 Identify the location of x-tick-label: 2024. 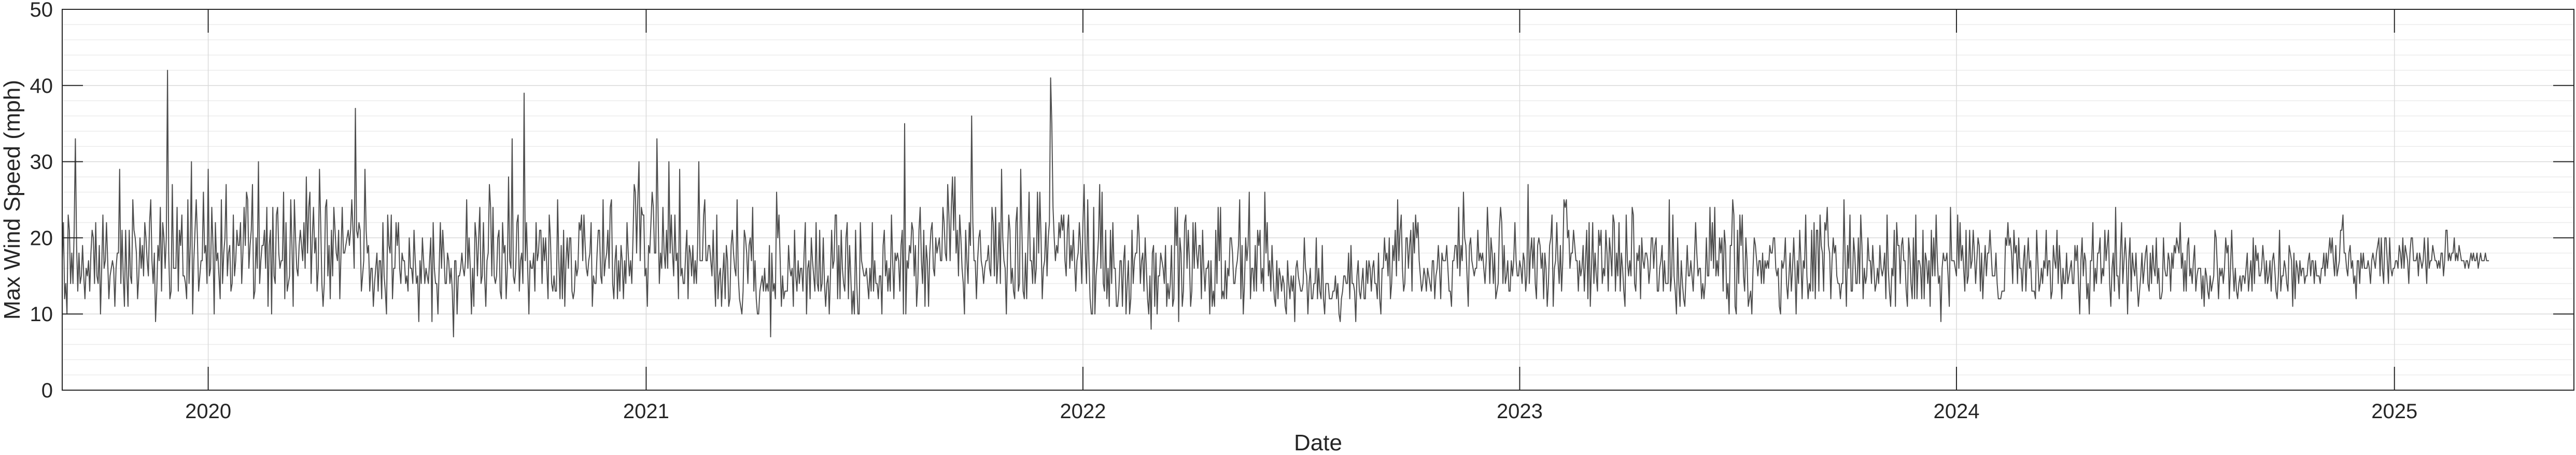
(1956, 412).